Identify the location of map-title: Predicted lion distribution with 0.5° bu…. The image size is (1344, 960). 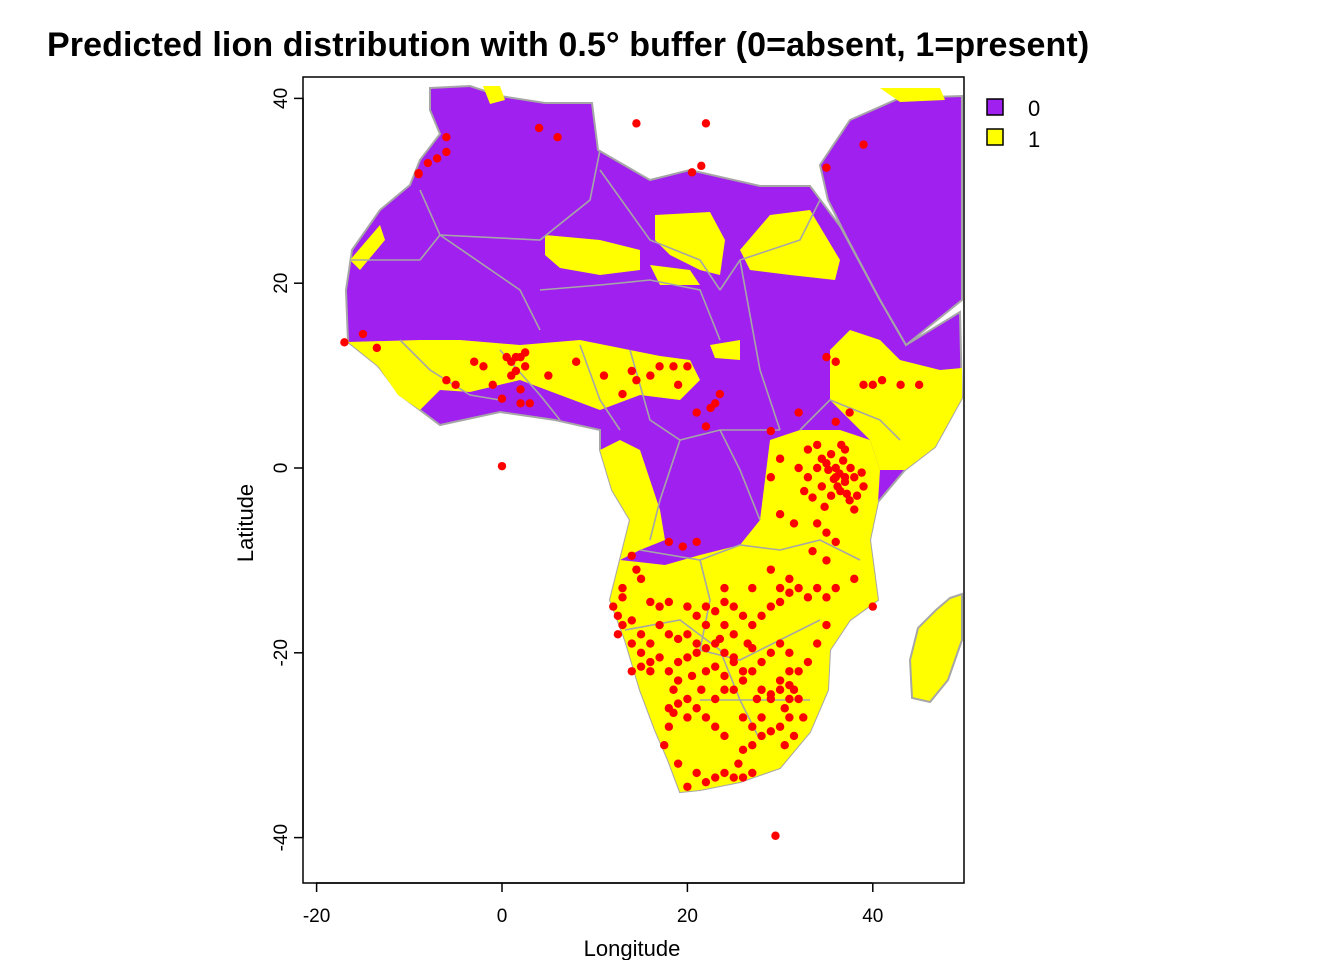
(568, 45).